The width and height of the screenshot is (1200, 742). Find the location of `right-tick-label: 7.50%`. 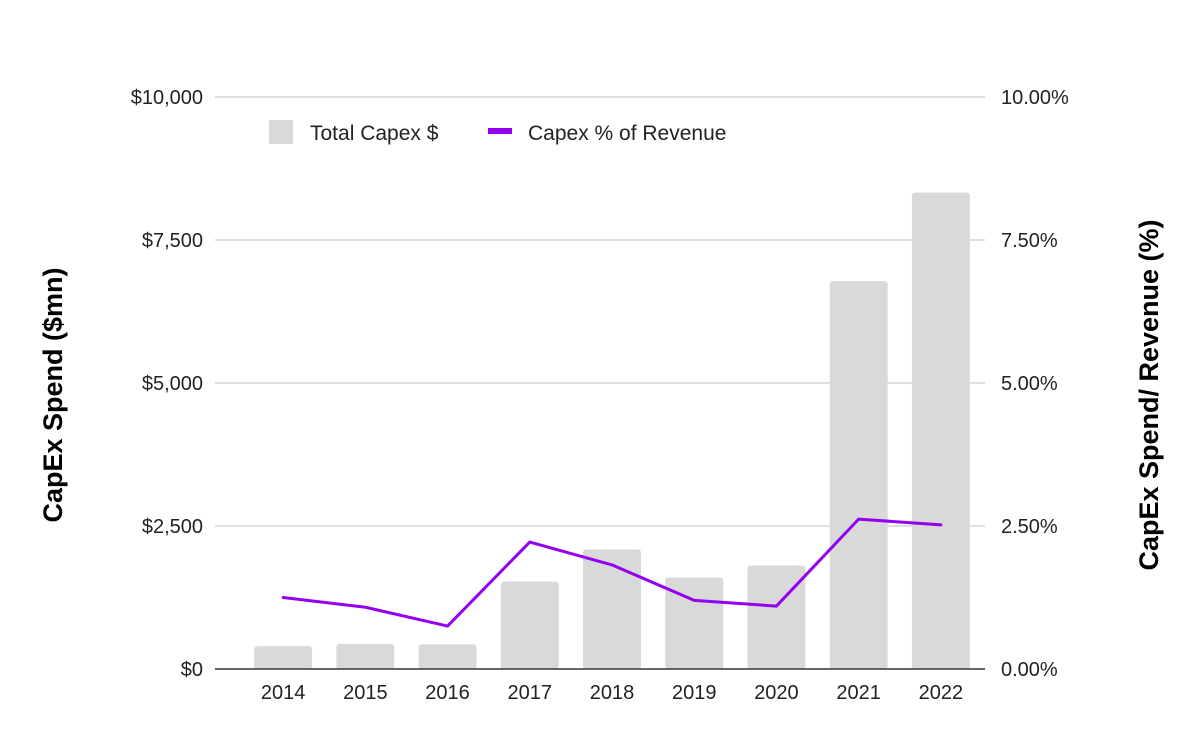

right-tick-label: 7.50% is located at coordinates (1029, 241).